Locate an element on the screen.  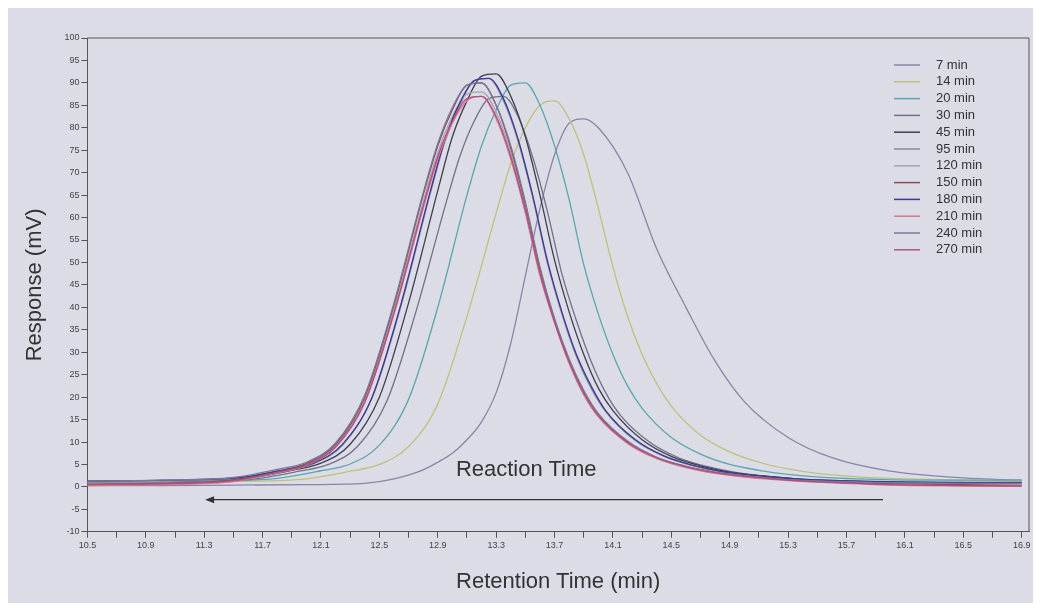
y-tick-label: 95 is located at coordinates (74, 59).